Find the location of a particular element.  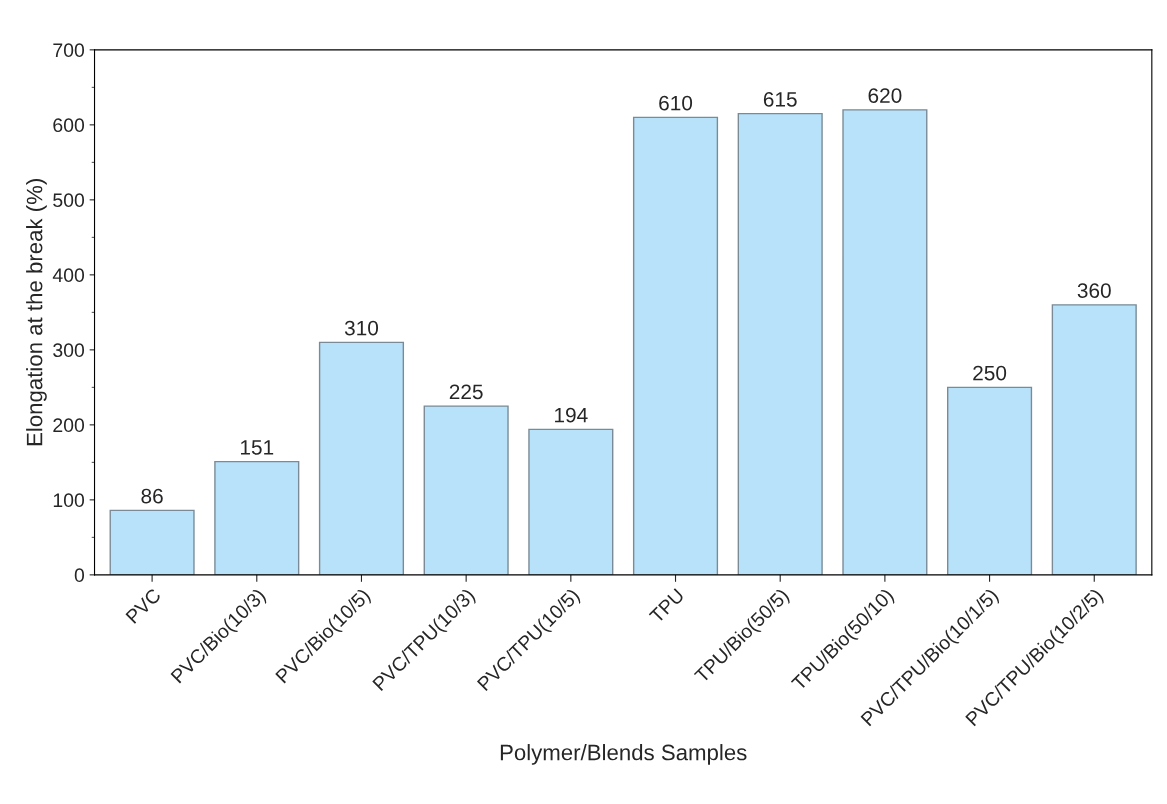

data-label: 620 is located at coordinates (885, 95).